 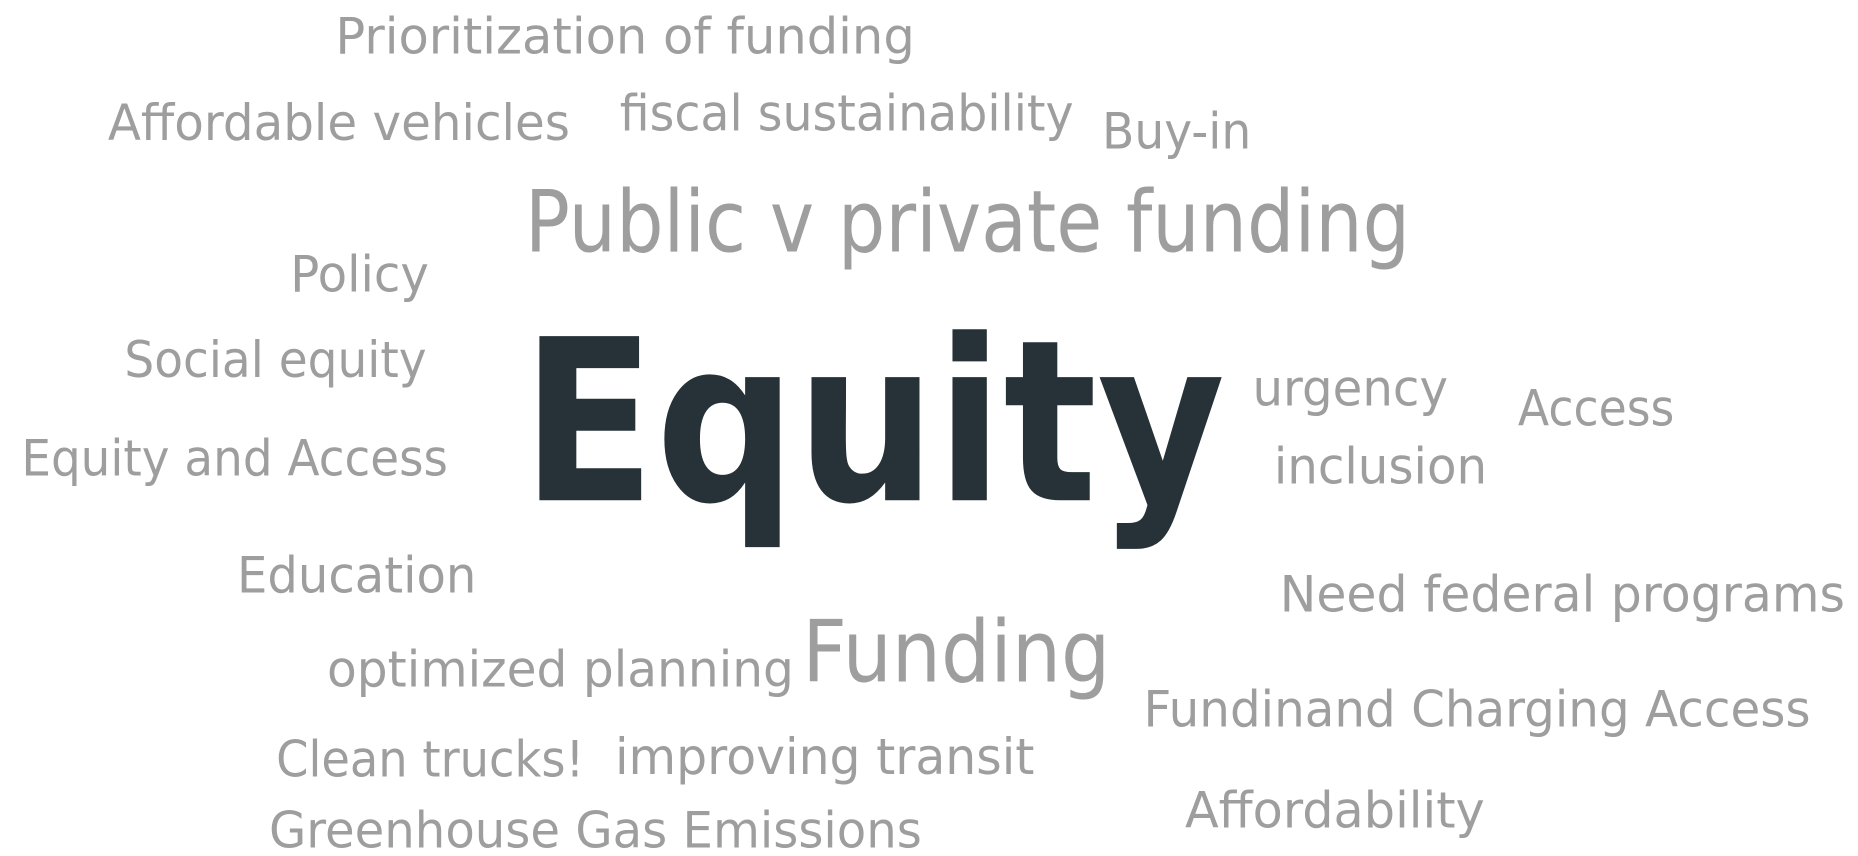 I want to click on word: Funding, so click(x=956, y=653).